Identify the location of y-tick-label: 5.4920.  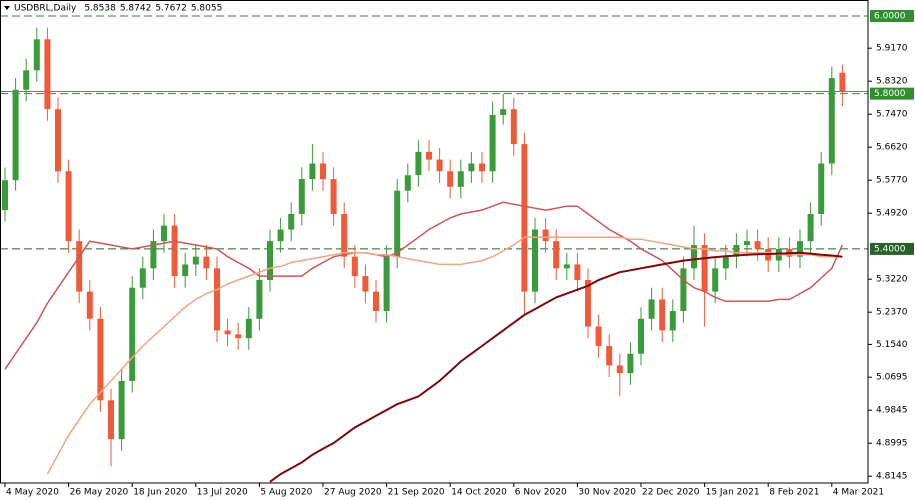
(892, 214).